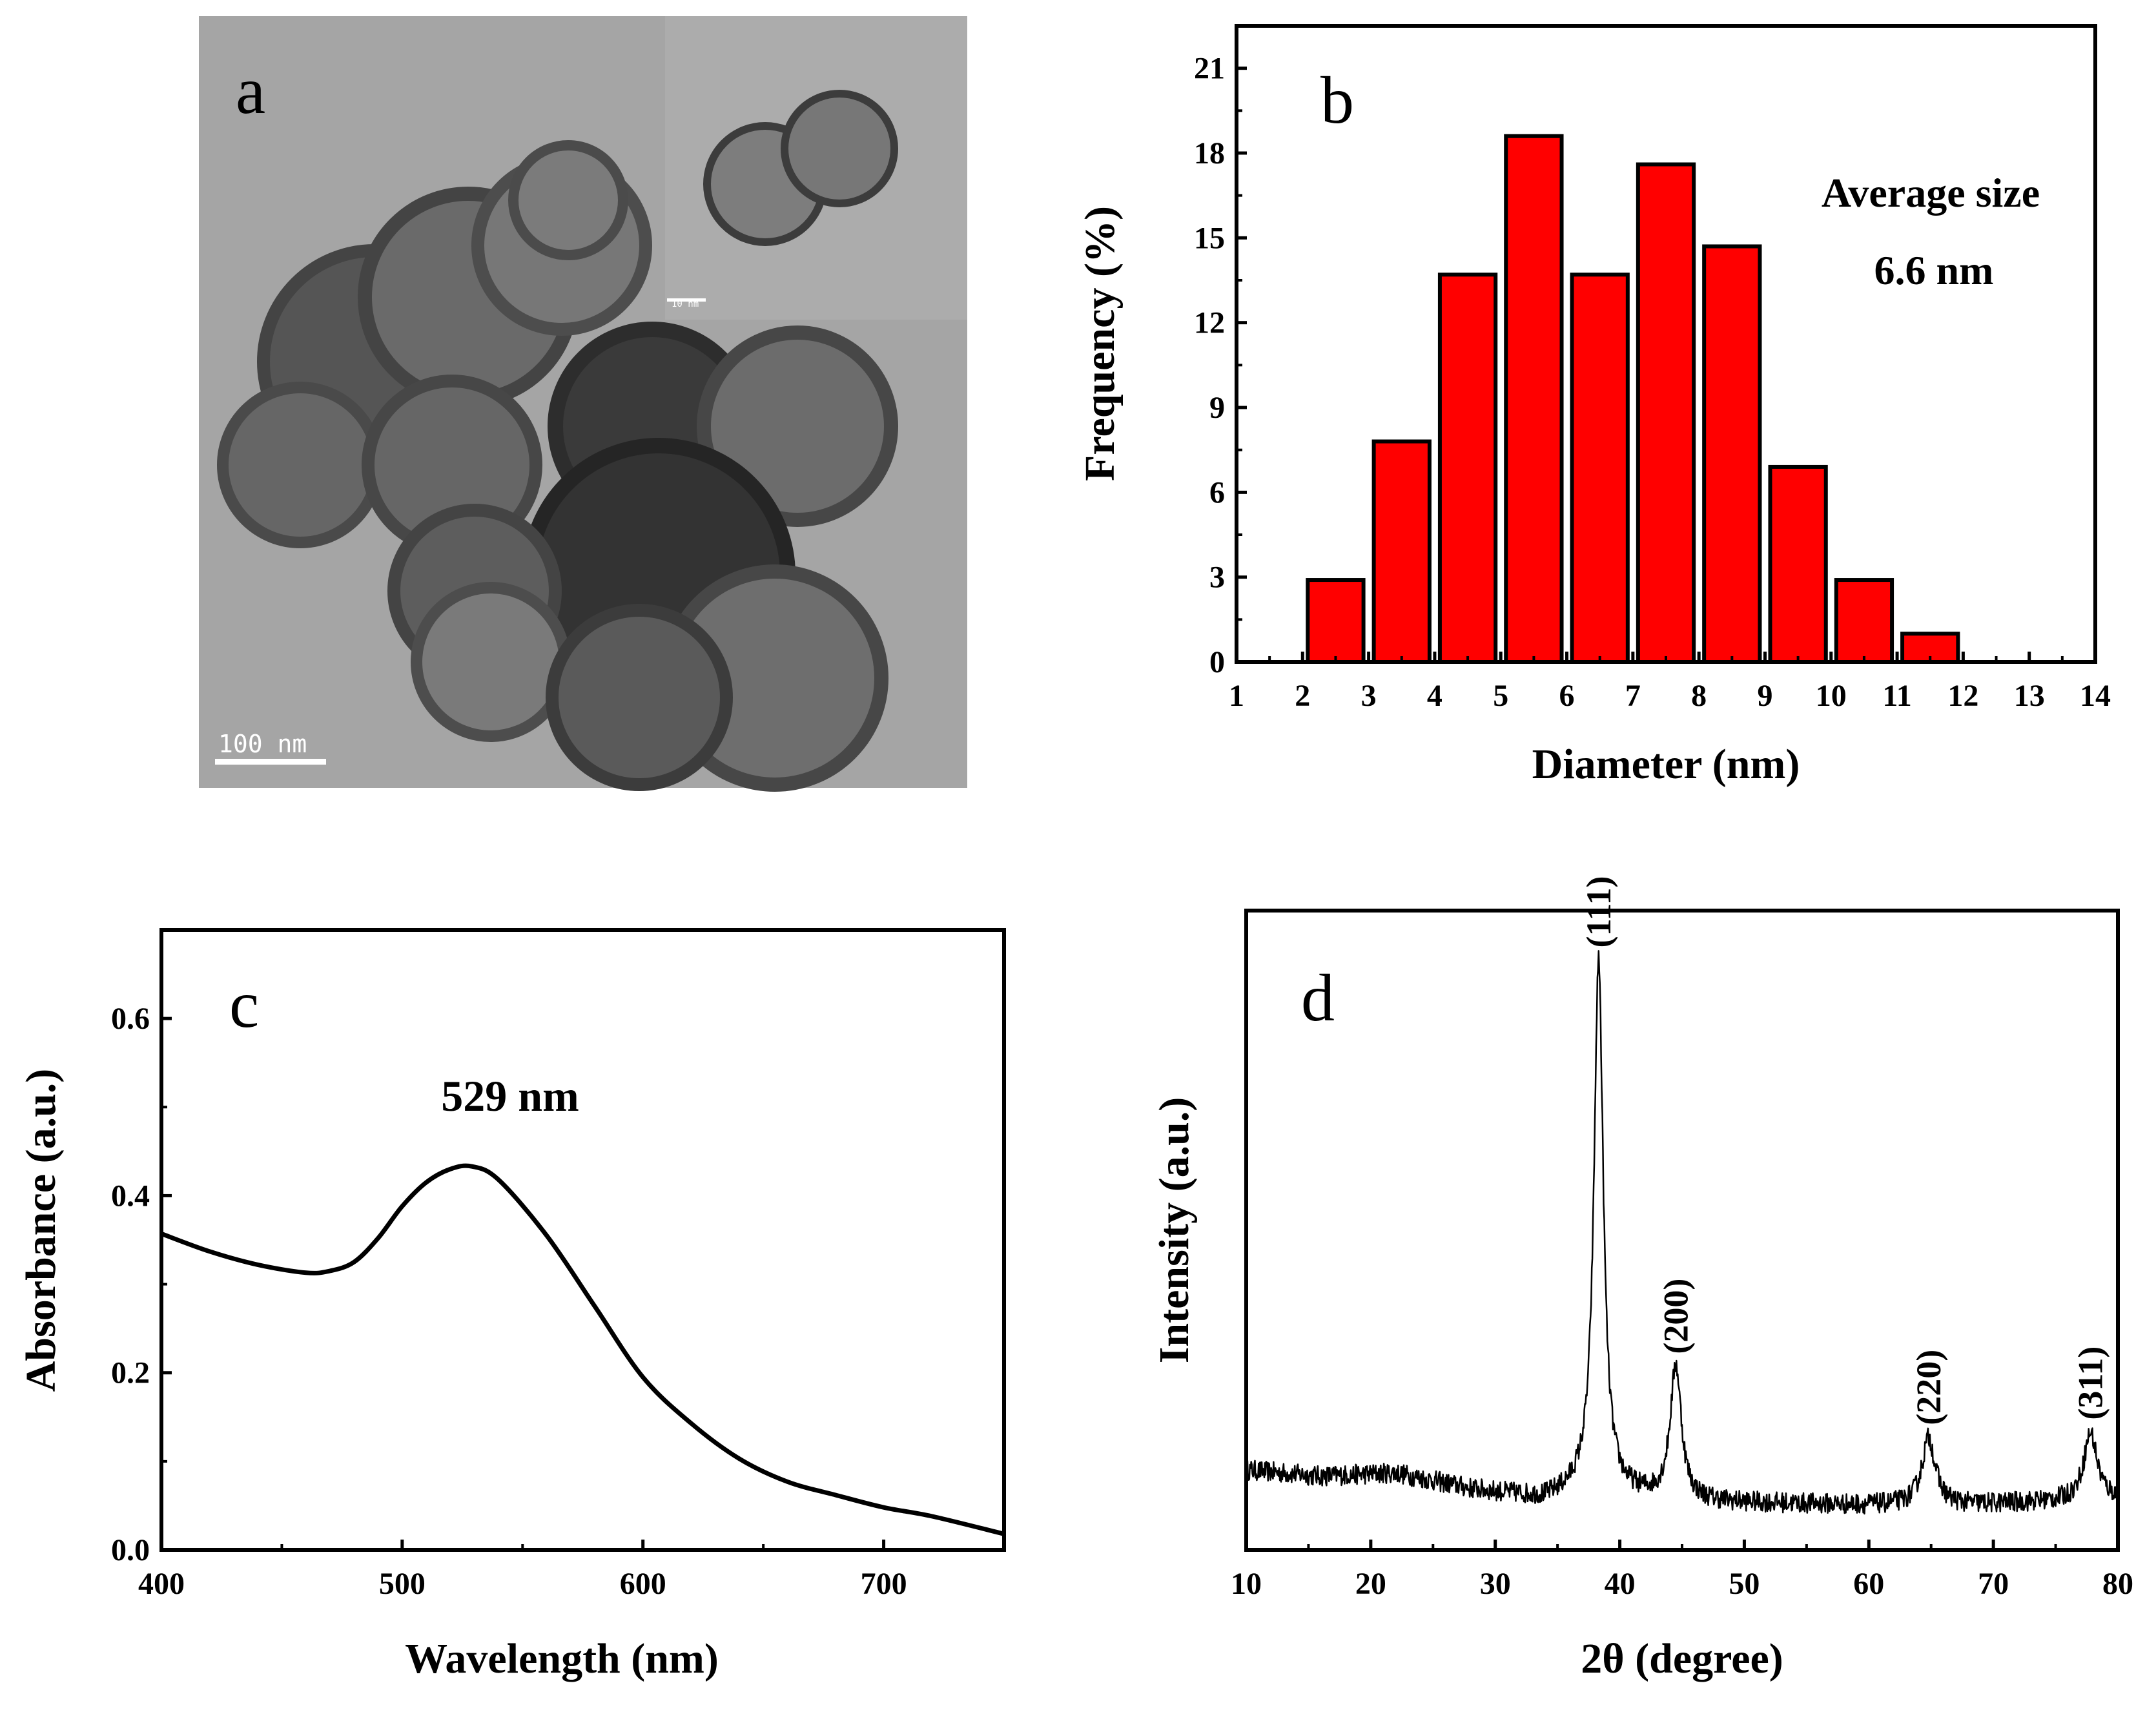  Describe the element at coordinates (1599, 912) in the screenshot. I see `peak-label: (111)` at that location.